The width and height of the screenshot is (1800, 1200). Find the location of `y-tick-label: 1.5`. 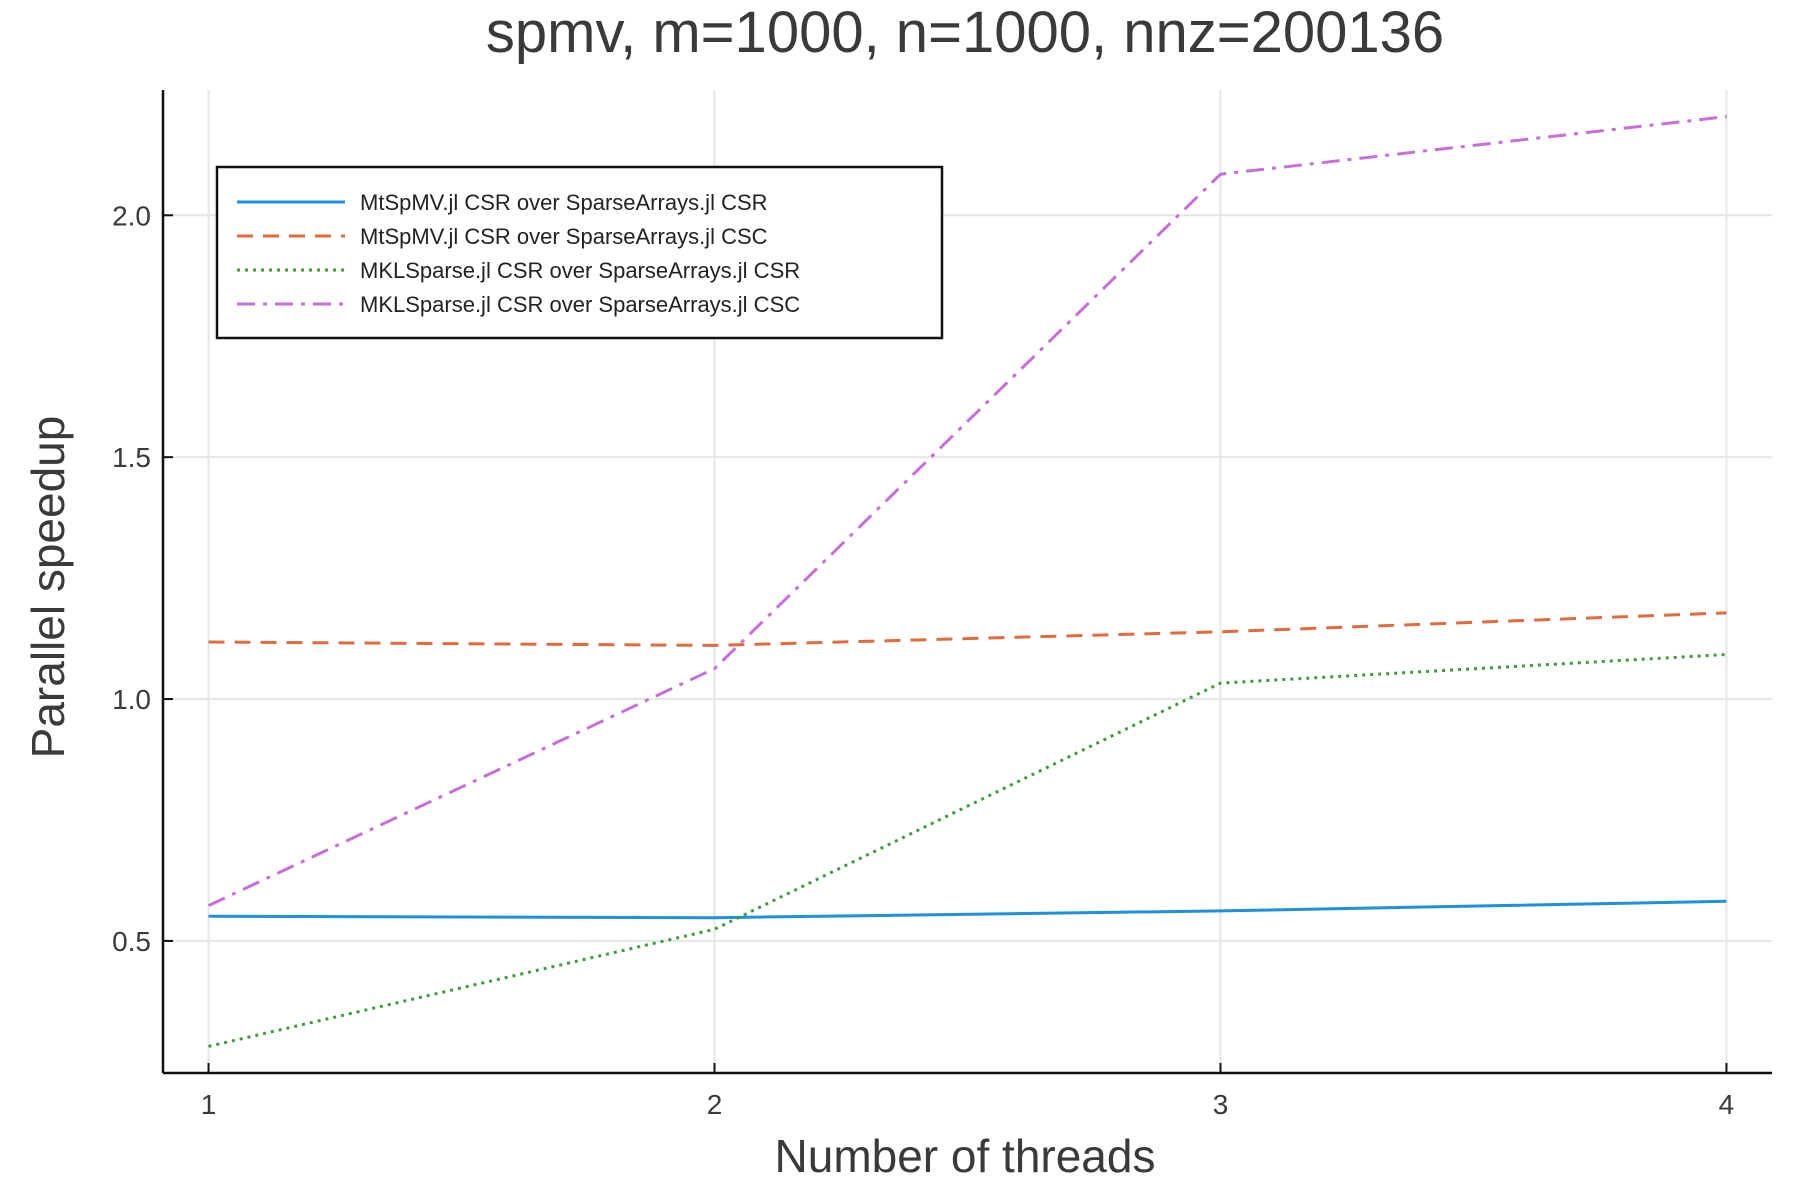

y-tick-label: 1.5 is located at coordinates (131, 457).